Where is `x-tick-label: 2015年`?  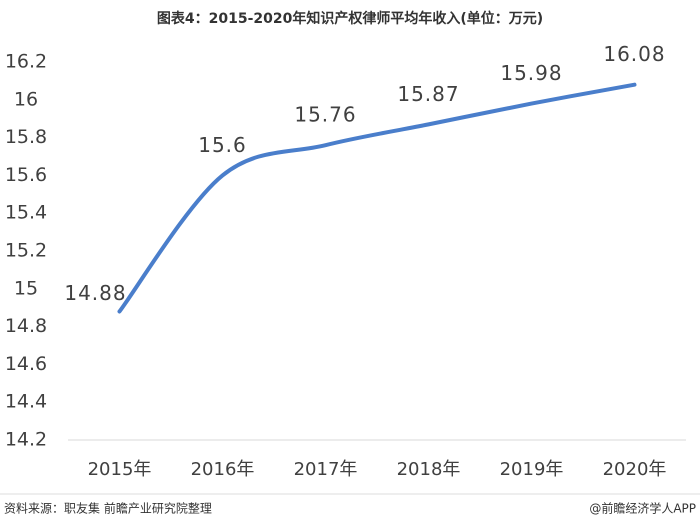 x-tick-label: 2015年 is located at coordinates (120, 469).